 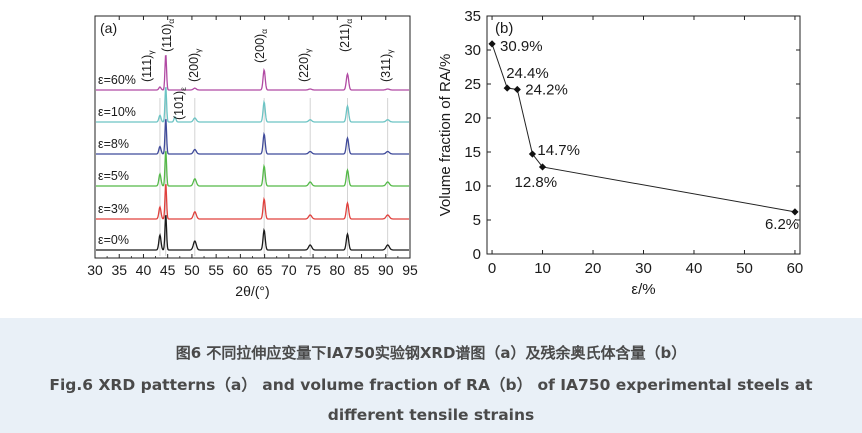 I want to click on y-tick-label: 15, so click(x=472, y=152).